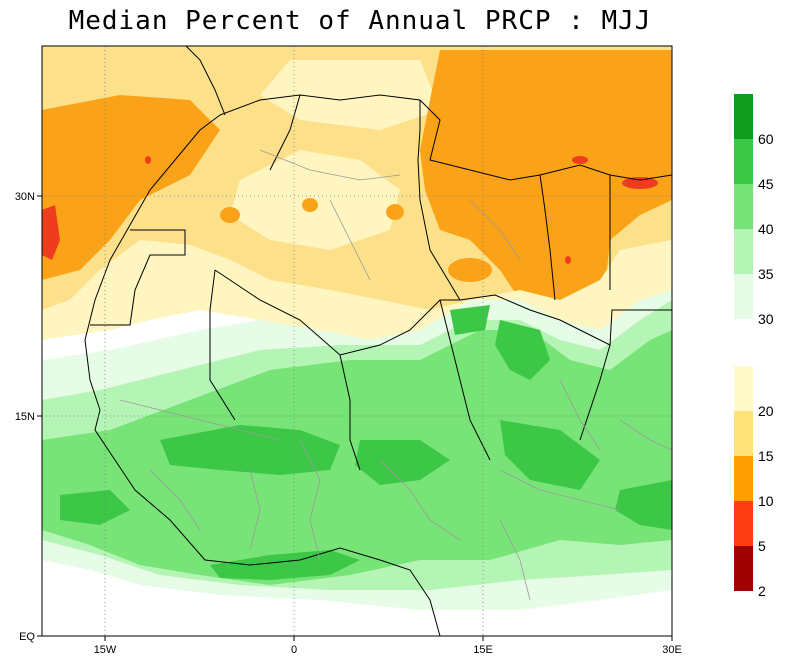 This screenshot has height=664, width=789. What do you see at coordinates (672, 650) in the screenshot?
I see `x-tick-label: 30E` at bounding box center [672, 650].